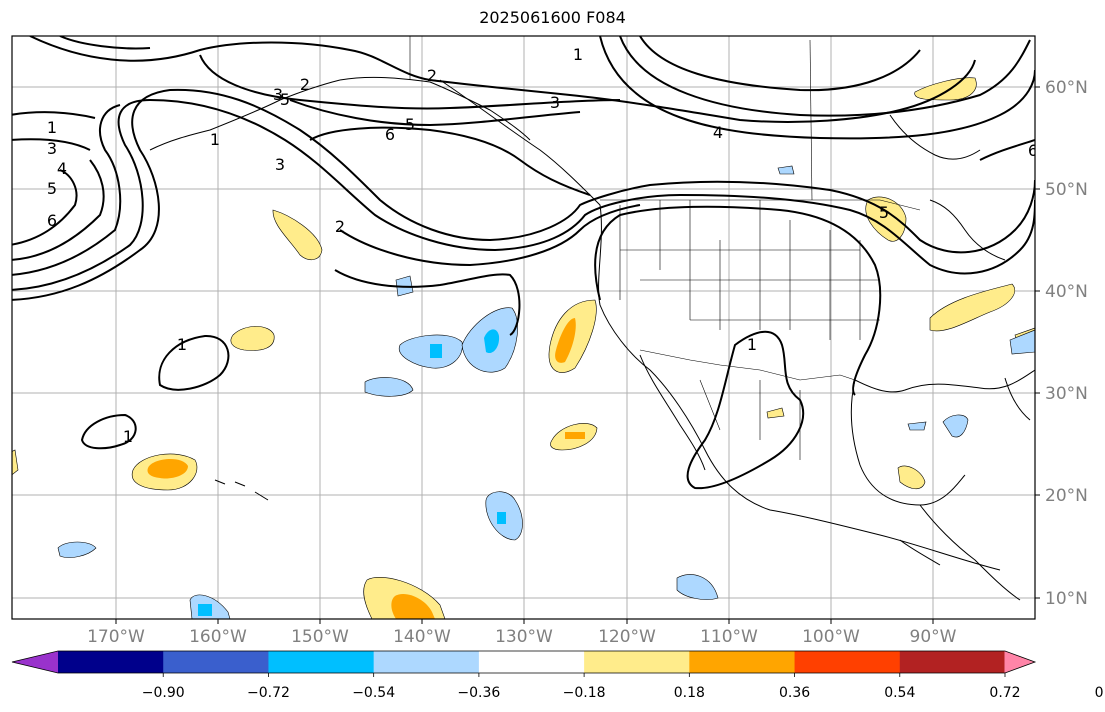 The height and width of the screenshot is (712, 1105). Describe the element at coordinates (373, 693) in the screenshot. I see `colorbar-tick-label: −0.54` at that location.